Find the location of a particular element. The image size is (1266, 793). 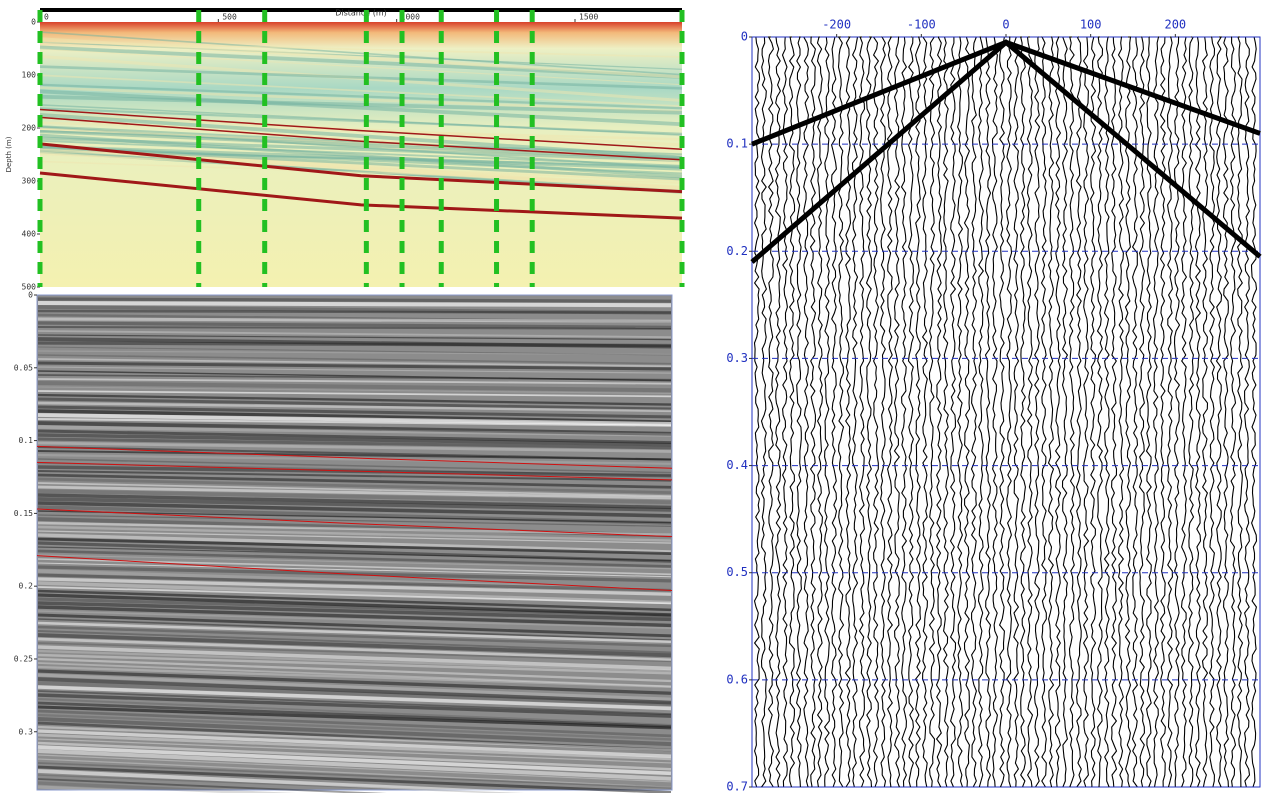

x-tick-label: 200 is located at coordinates (1175, 25).